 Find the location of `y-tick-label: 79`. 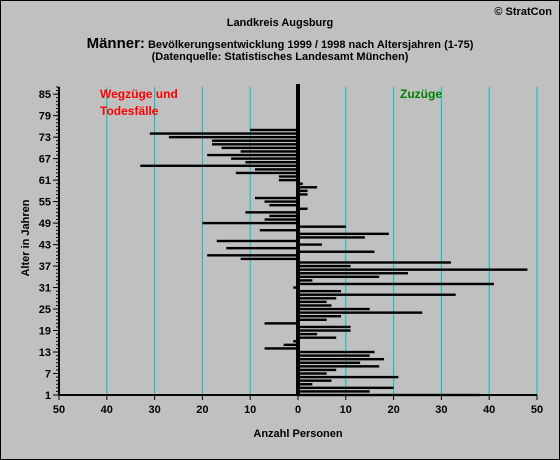

y-tick-label: 79 is located at coordinates (45, 117).